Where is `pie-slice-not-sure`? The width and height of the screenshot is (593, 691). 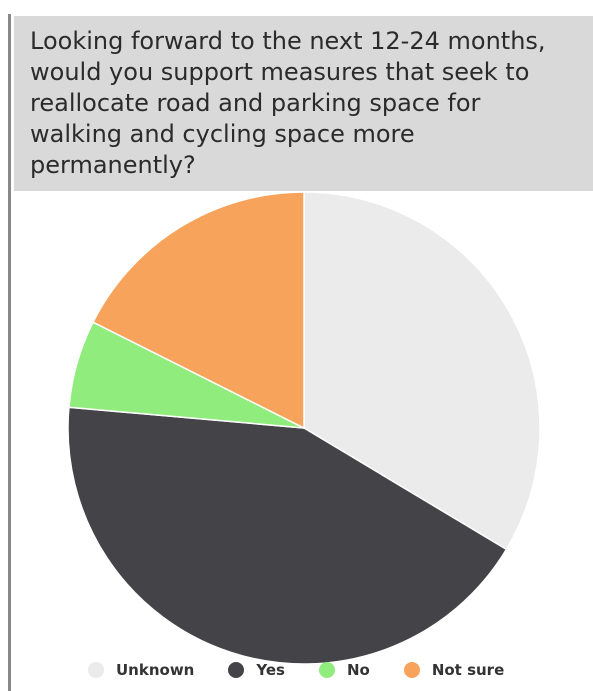
pie-slice-not-sure is located at coordinates (198, 310).